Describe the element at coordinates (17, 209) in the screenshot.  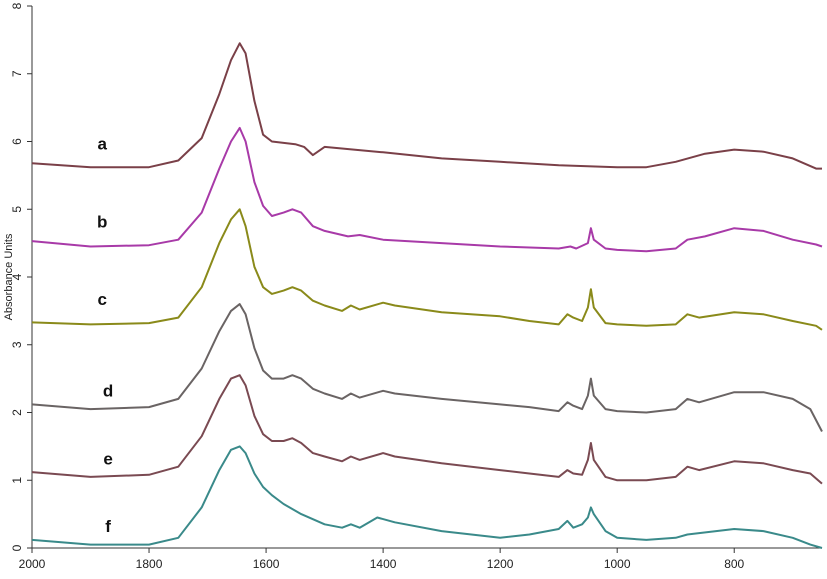
I see `y-tick-label: 5` at that location.